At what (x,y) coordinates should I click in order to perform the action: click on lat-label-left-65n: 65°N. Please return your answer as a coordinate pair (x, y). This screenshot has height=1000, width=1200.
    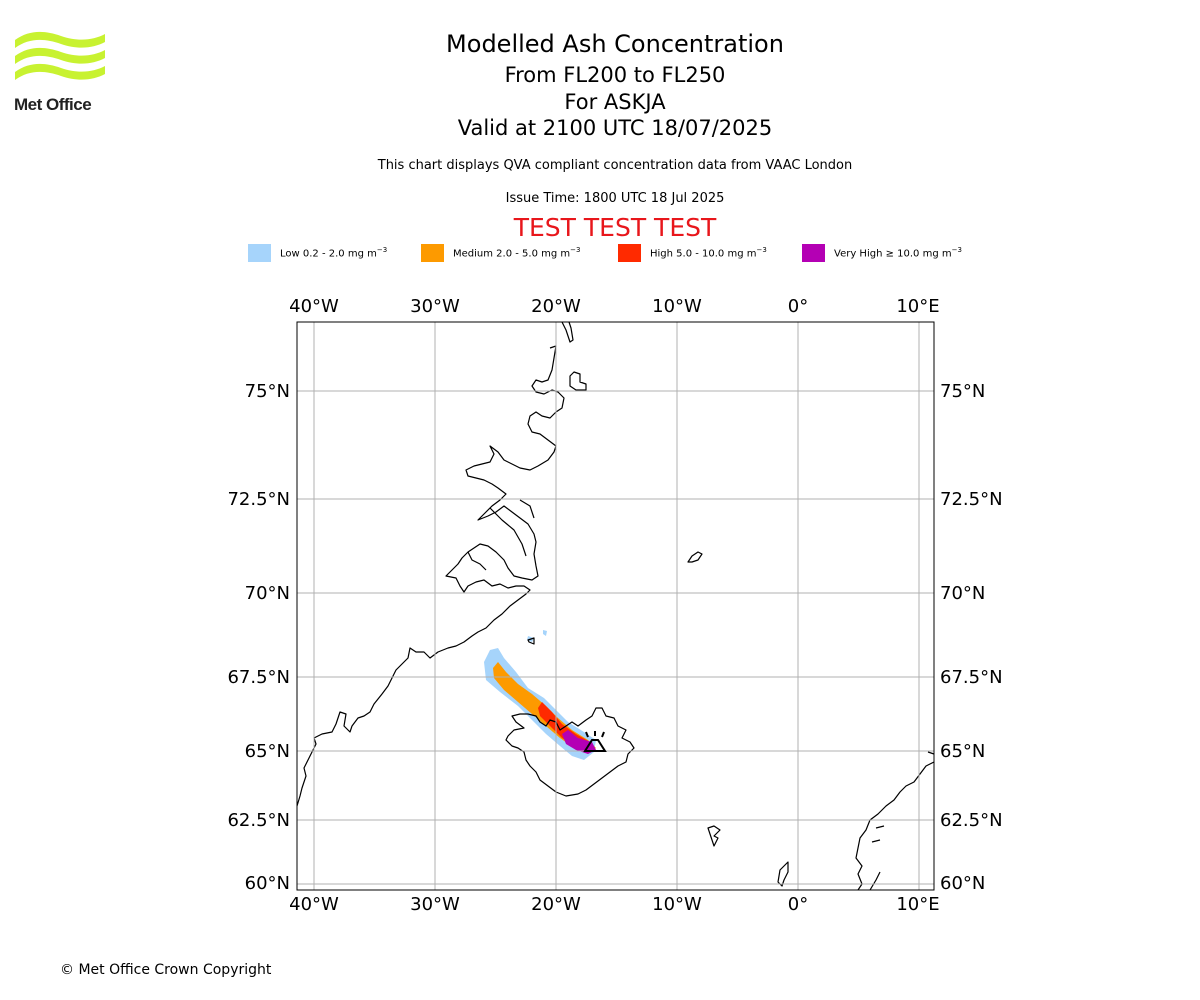
    Looking at the image, I should click on (267, 751).